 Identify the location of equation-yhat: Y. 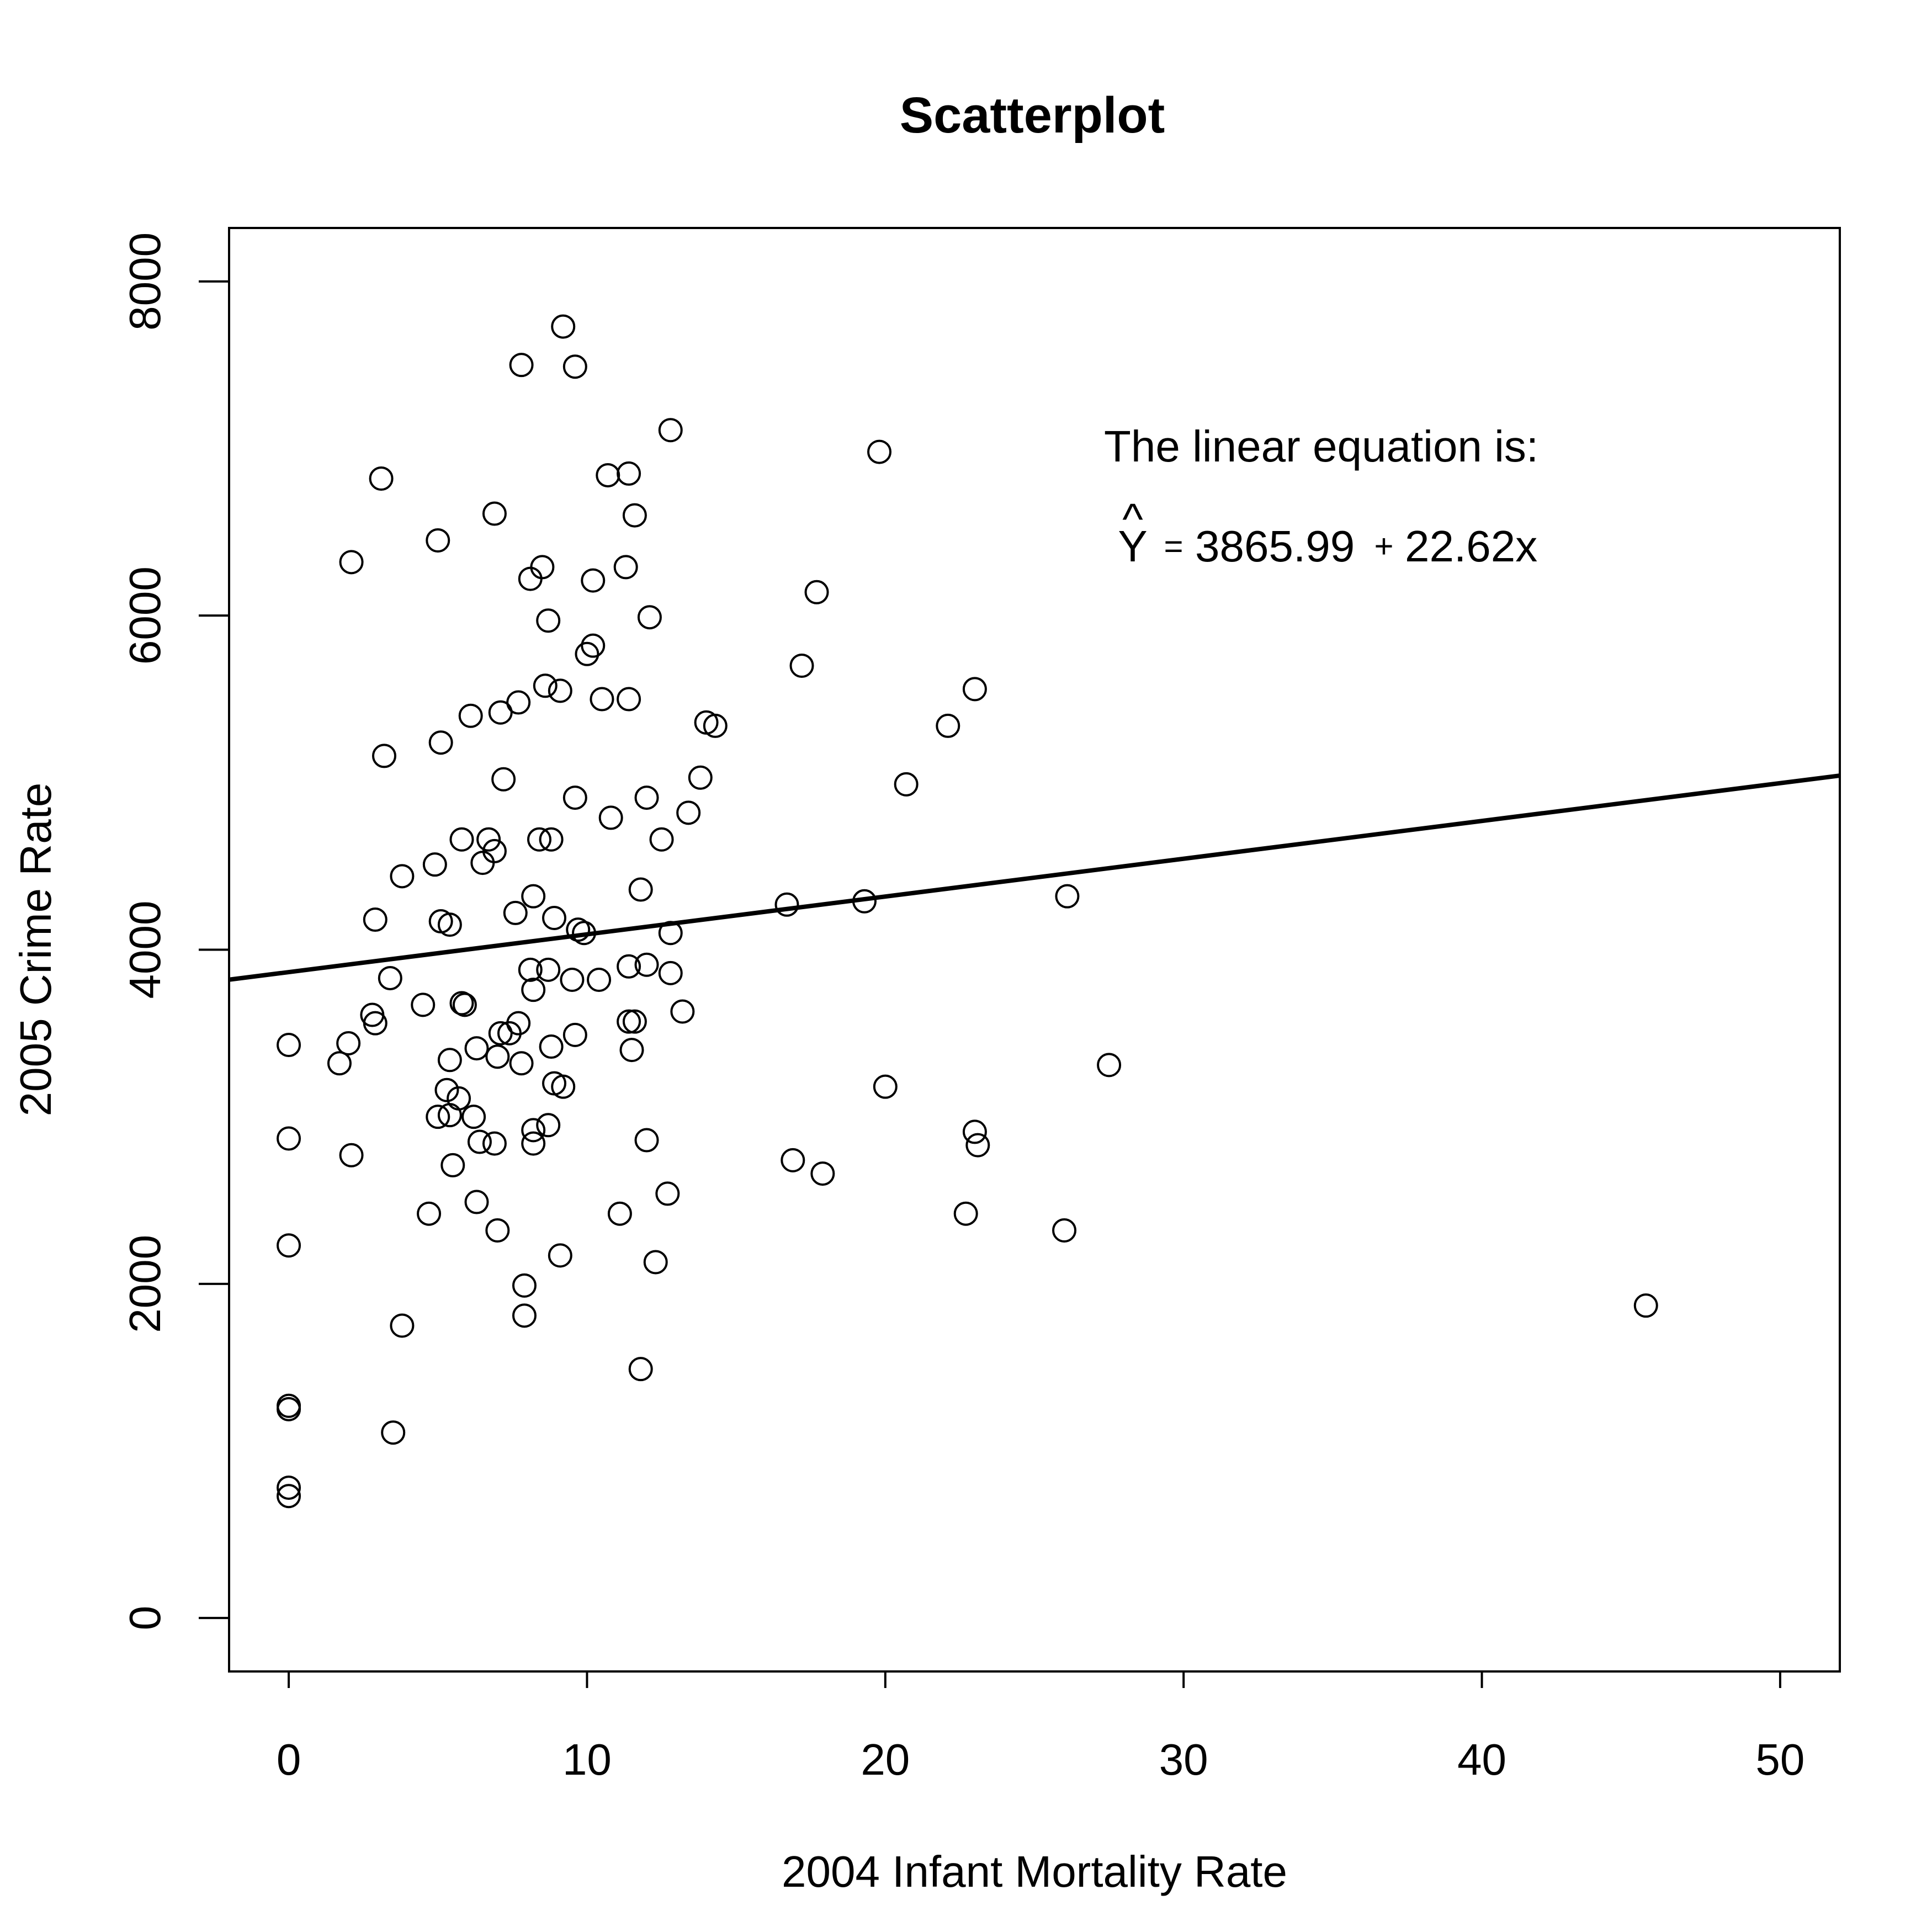
(1133, 547).